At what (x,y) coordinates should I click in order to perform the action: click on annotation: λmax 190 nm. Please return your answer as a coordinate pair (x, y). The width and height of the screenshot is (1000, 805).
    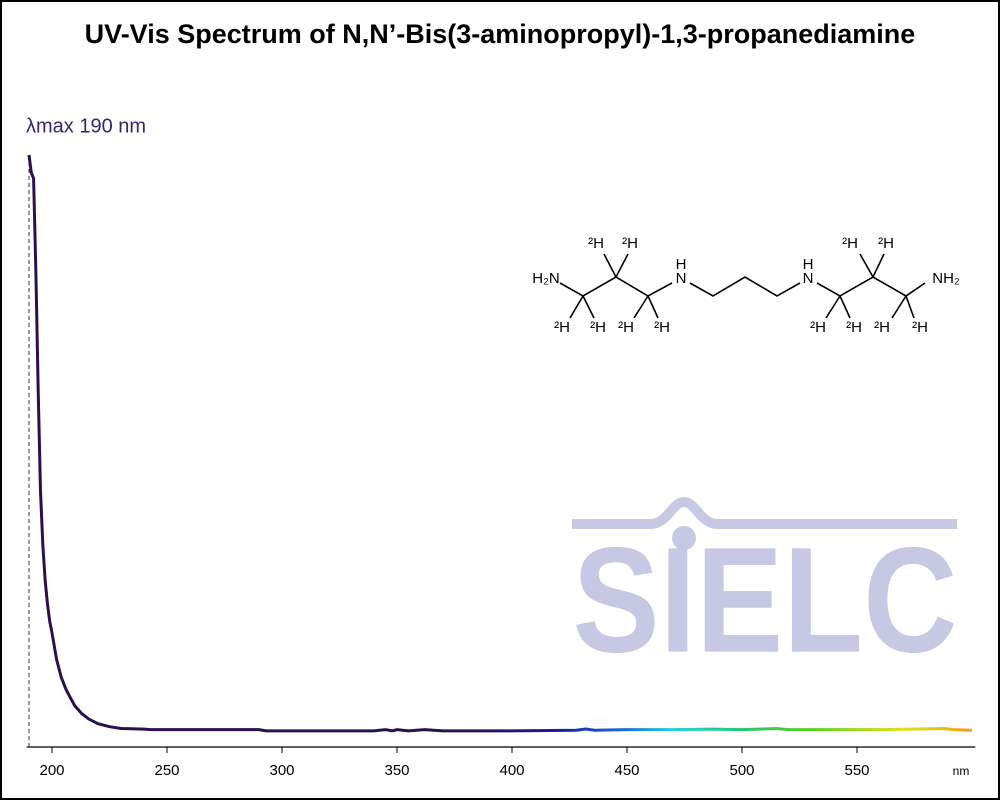
    Looking at the image, I should click on (86, 126).